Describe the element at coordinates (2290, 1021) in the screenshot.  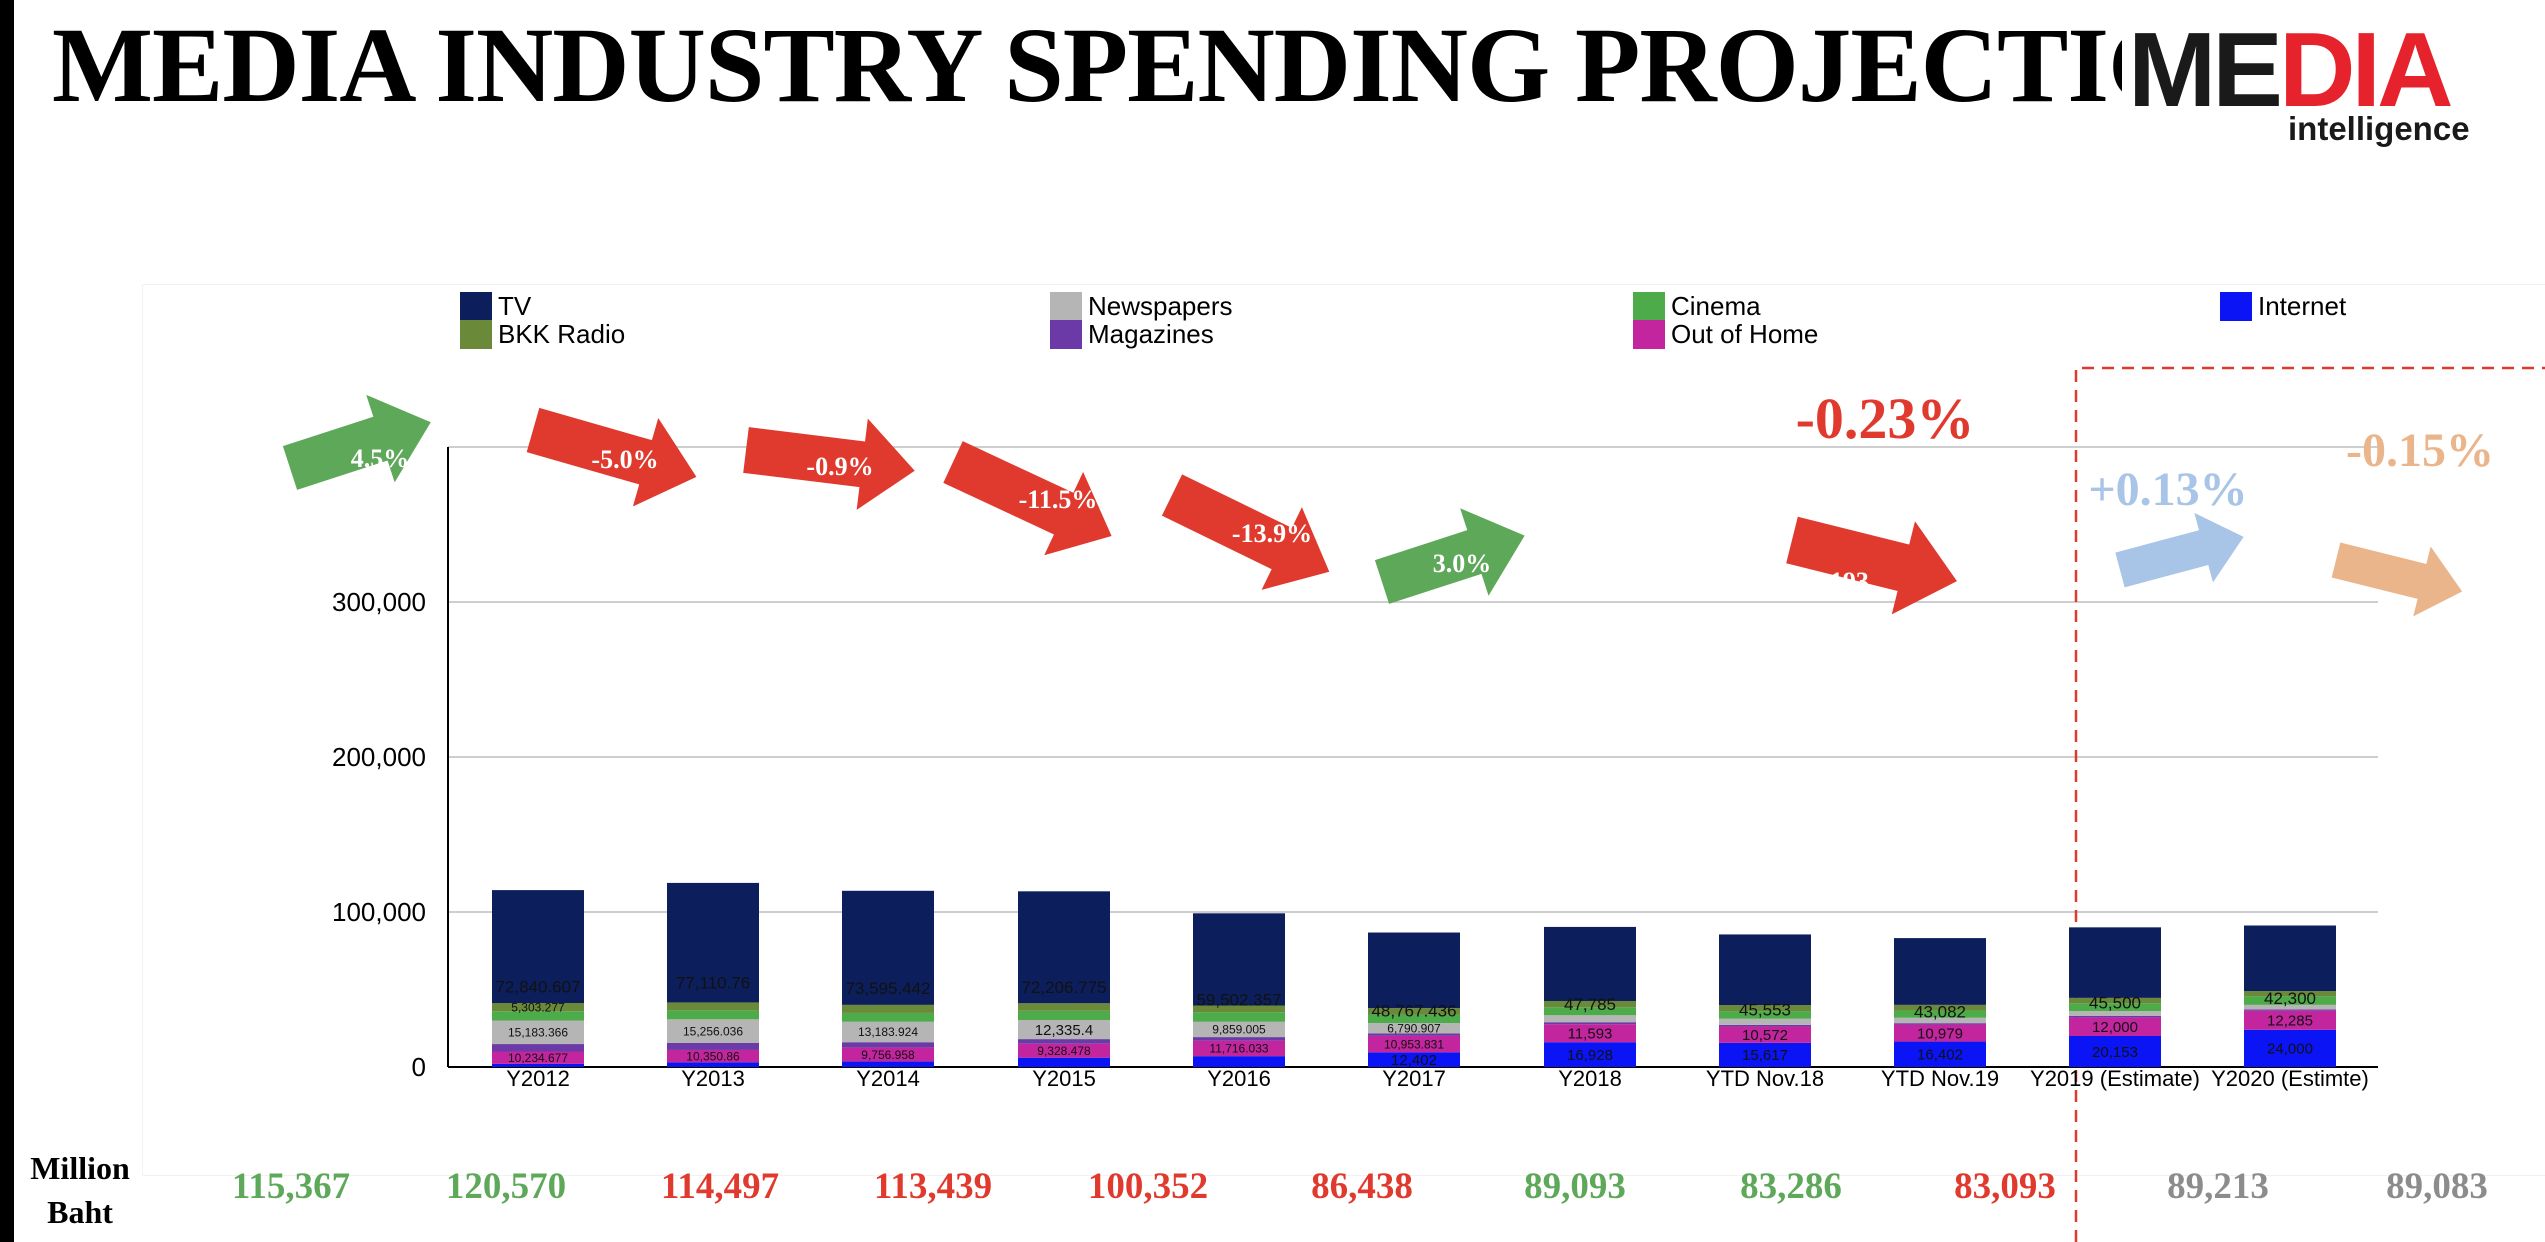
I see `bar-data-label: 12,285` at that location.